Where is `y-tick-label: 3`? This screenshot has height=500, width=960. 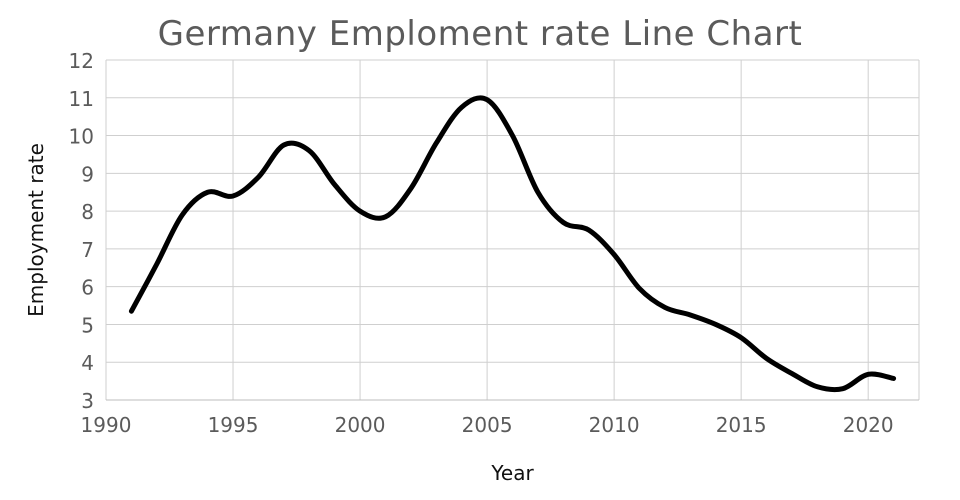
y-tick-label: 3 is located at coordinates (87, 401).